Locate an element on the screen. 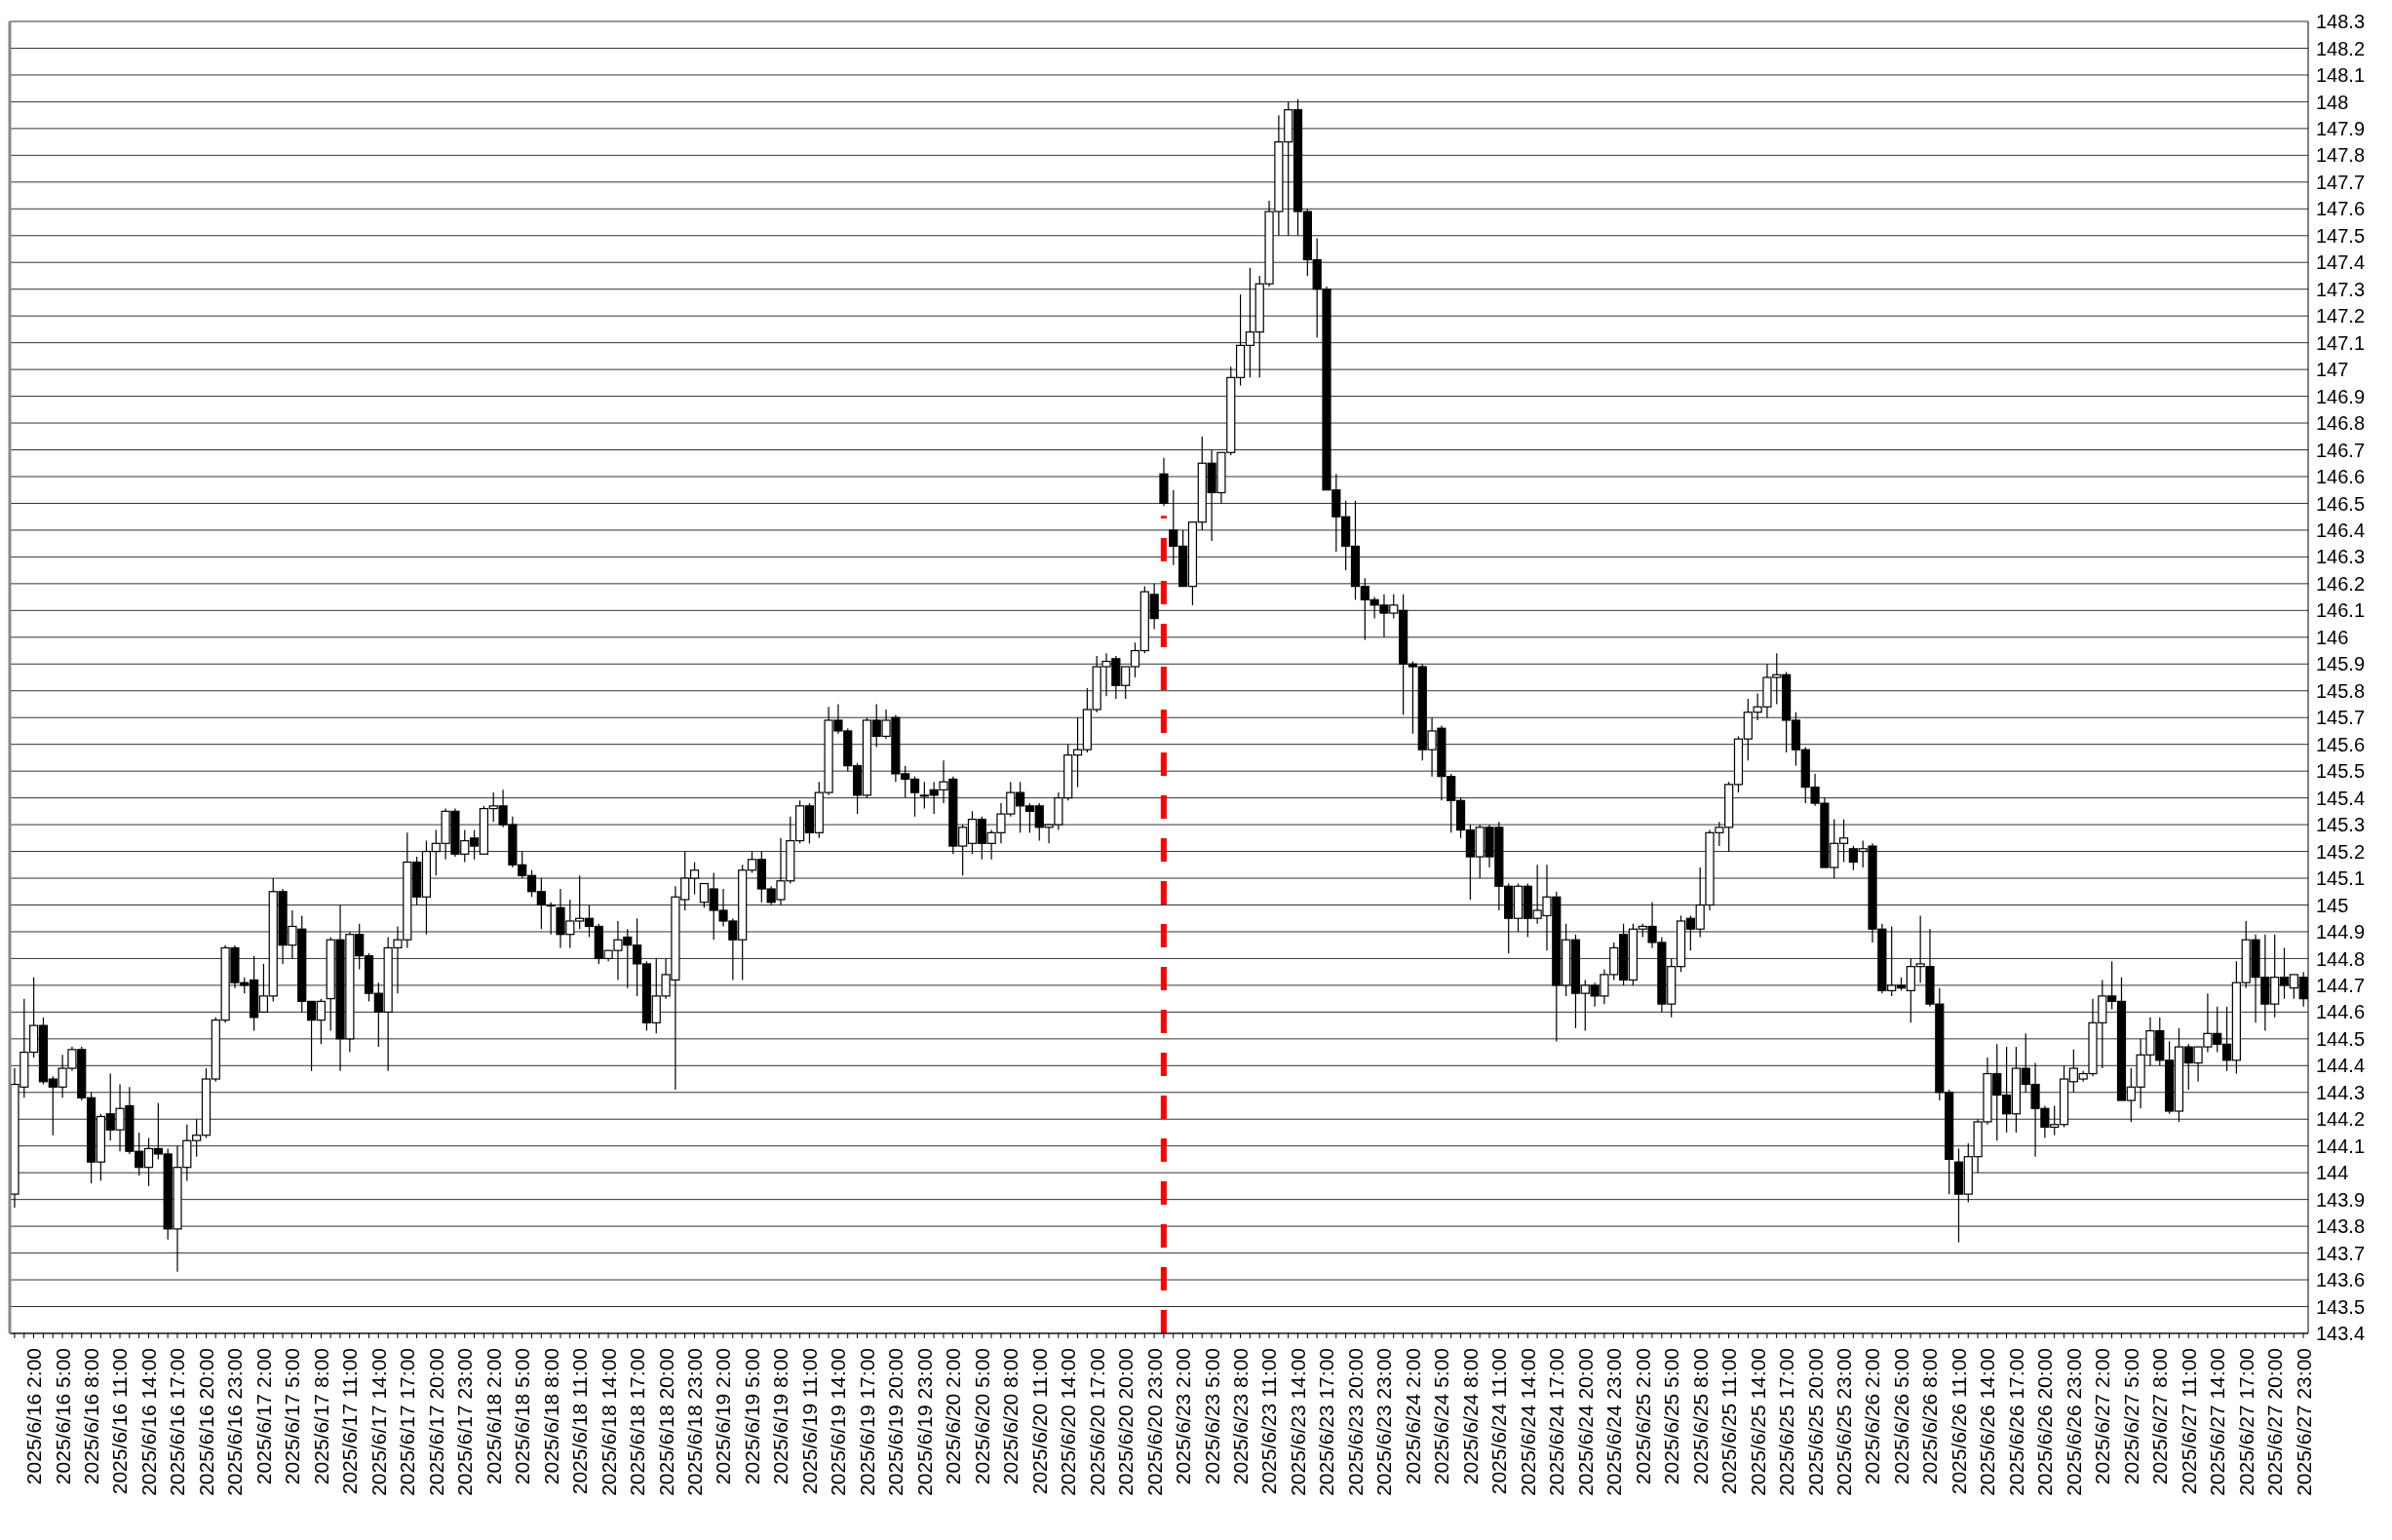 The height and width of the screenshot is (1540, 2392). x-tick-label: 2025/6/17 23:00 is located at coordinates (465, 1422).